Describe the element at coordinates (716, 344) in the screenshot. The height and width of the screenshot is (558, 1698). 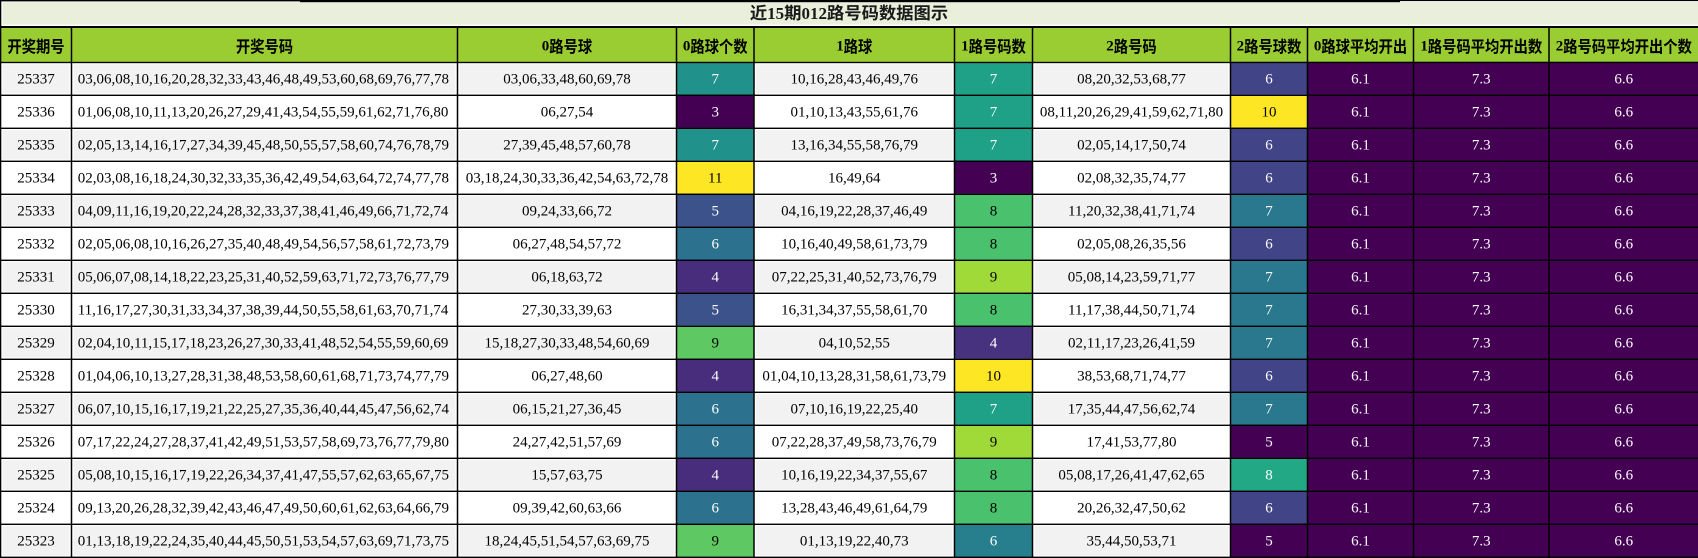
I see `svg-text: 9` at that location.